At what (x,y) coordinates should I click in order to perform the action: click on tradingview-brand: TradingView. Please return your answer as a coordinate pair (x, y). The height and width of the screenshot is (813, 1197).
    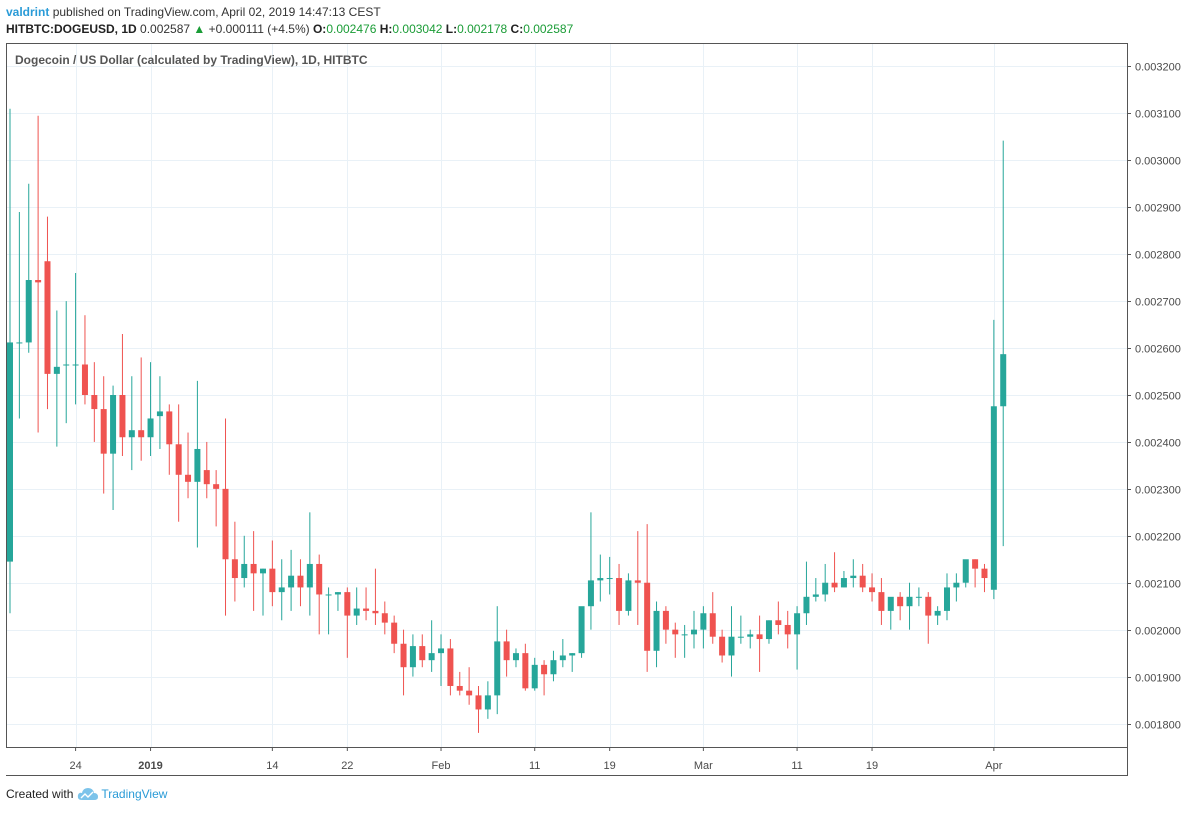
    Looking at the image, I should click on (134, 794).